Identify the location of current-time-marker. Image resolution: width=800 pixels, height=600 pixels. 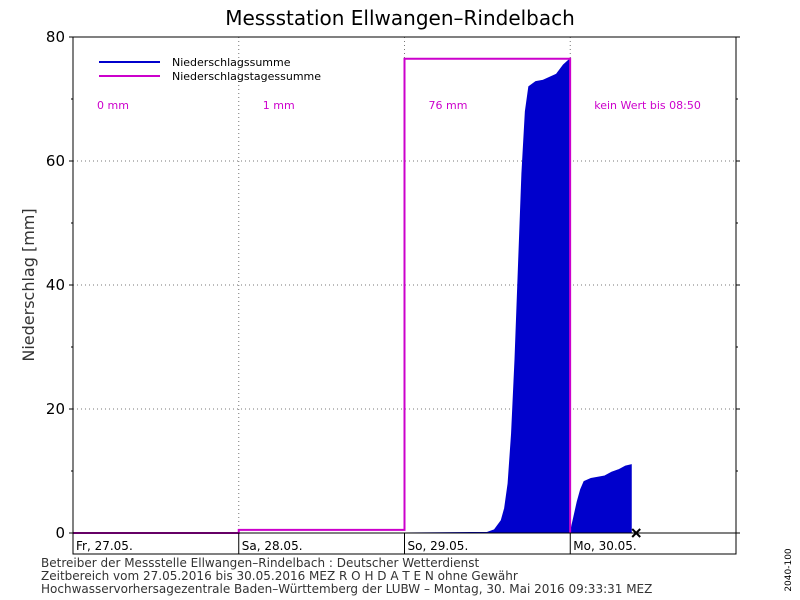
(636, 533).